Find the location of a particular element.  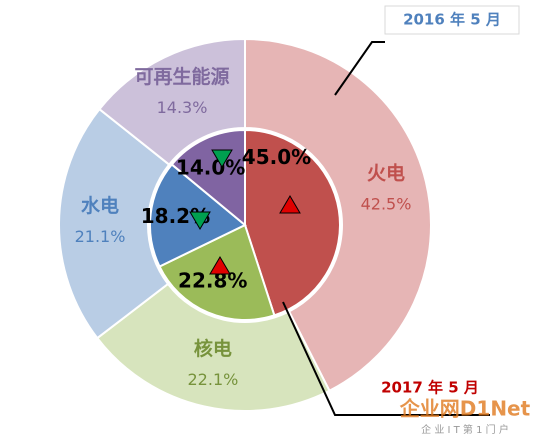

category-label: 火电 is located at coordinates (386, 173).